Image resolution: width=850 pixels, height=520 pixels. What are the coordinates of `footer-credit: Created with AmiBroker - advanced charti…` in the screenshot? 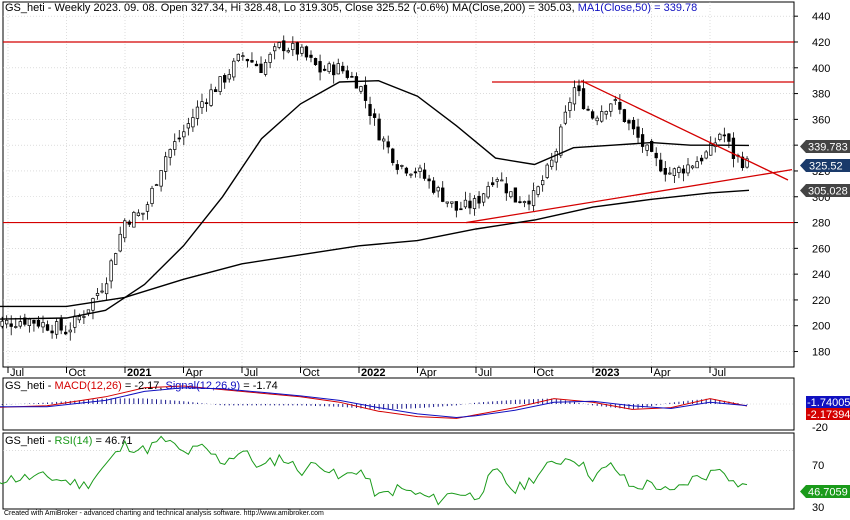 It's located at (164, 513).